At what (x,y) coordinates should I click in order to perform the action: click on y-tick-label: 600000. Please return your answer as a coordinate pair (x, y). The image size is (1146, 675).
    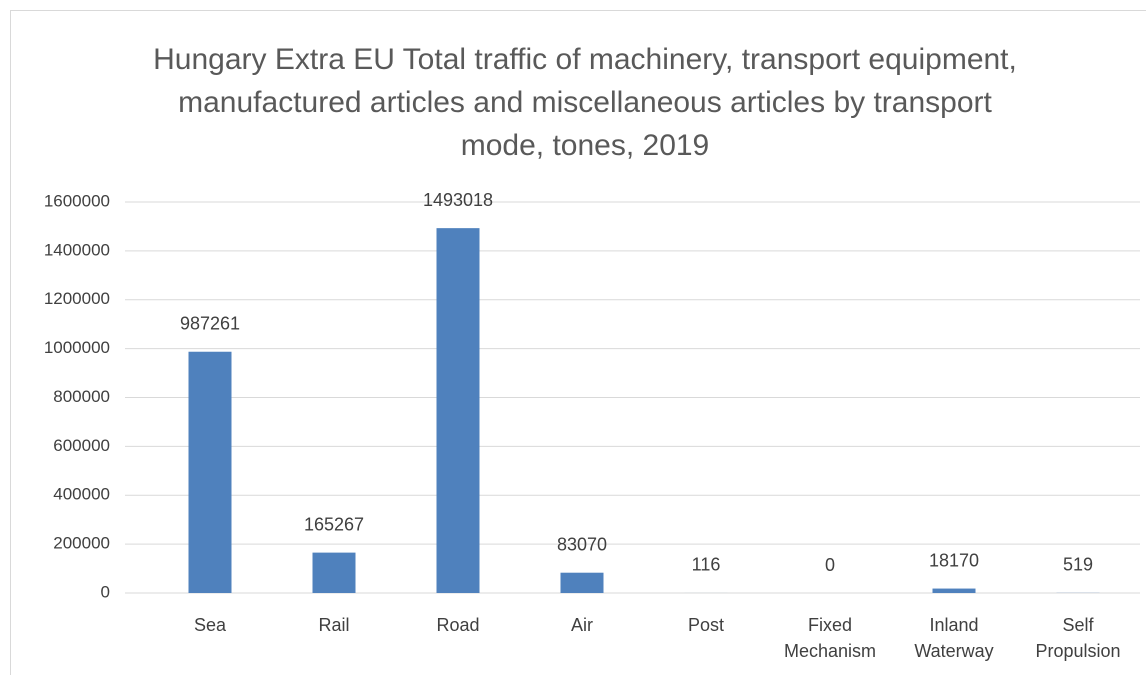
    Looking at the image, I should click on (81, 445).